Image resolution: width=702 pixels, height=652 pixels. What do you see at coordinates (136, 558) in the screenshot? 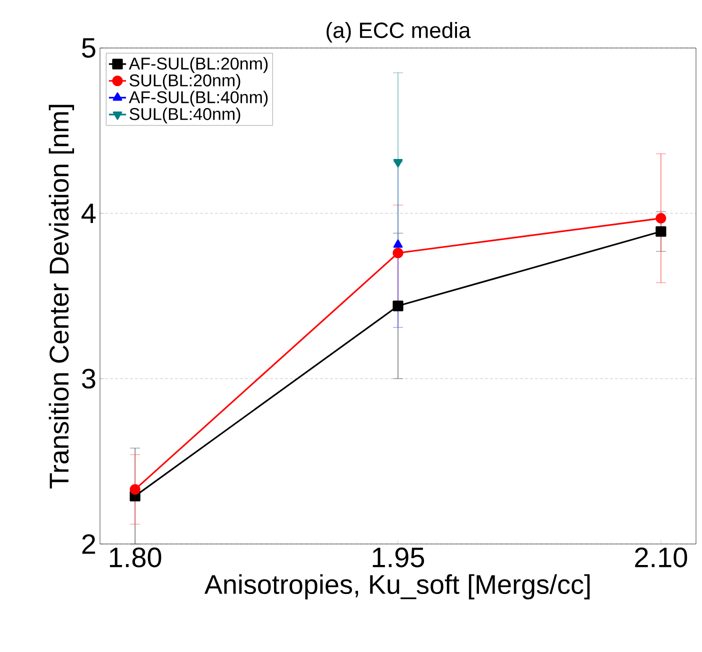
I see `x-tick-label: 1.80` at bounding box center [136, 558].